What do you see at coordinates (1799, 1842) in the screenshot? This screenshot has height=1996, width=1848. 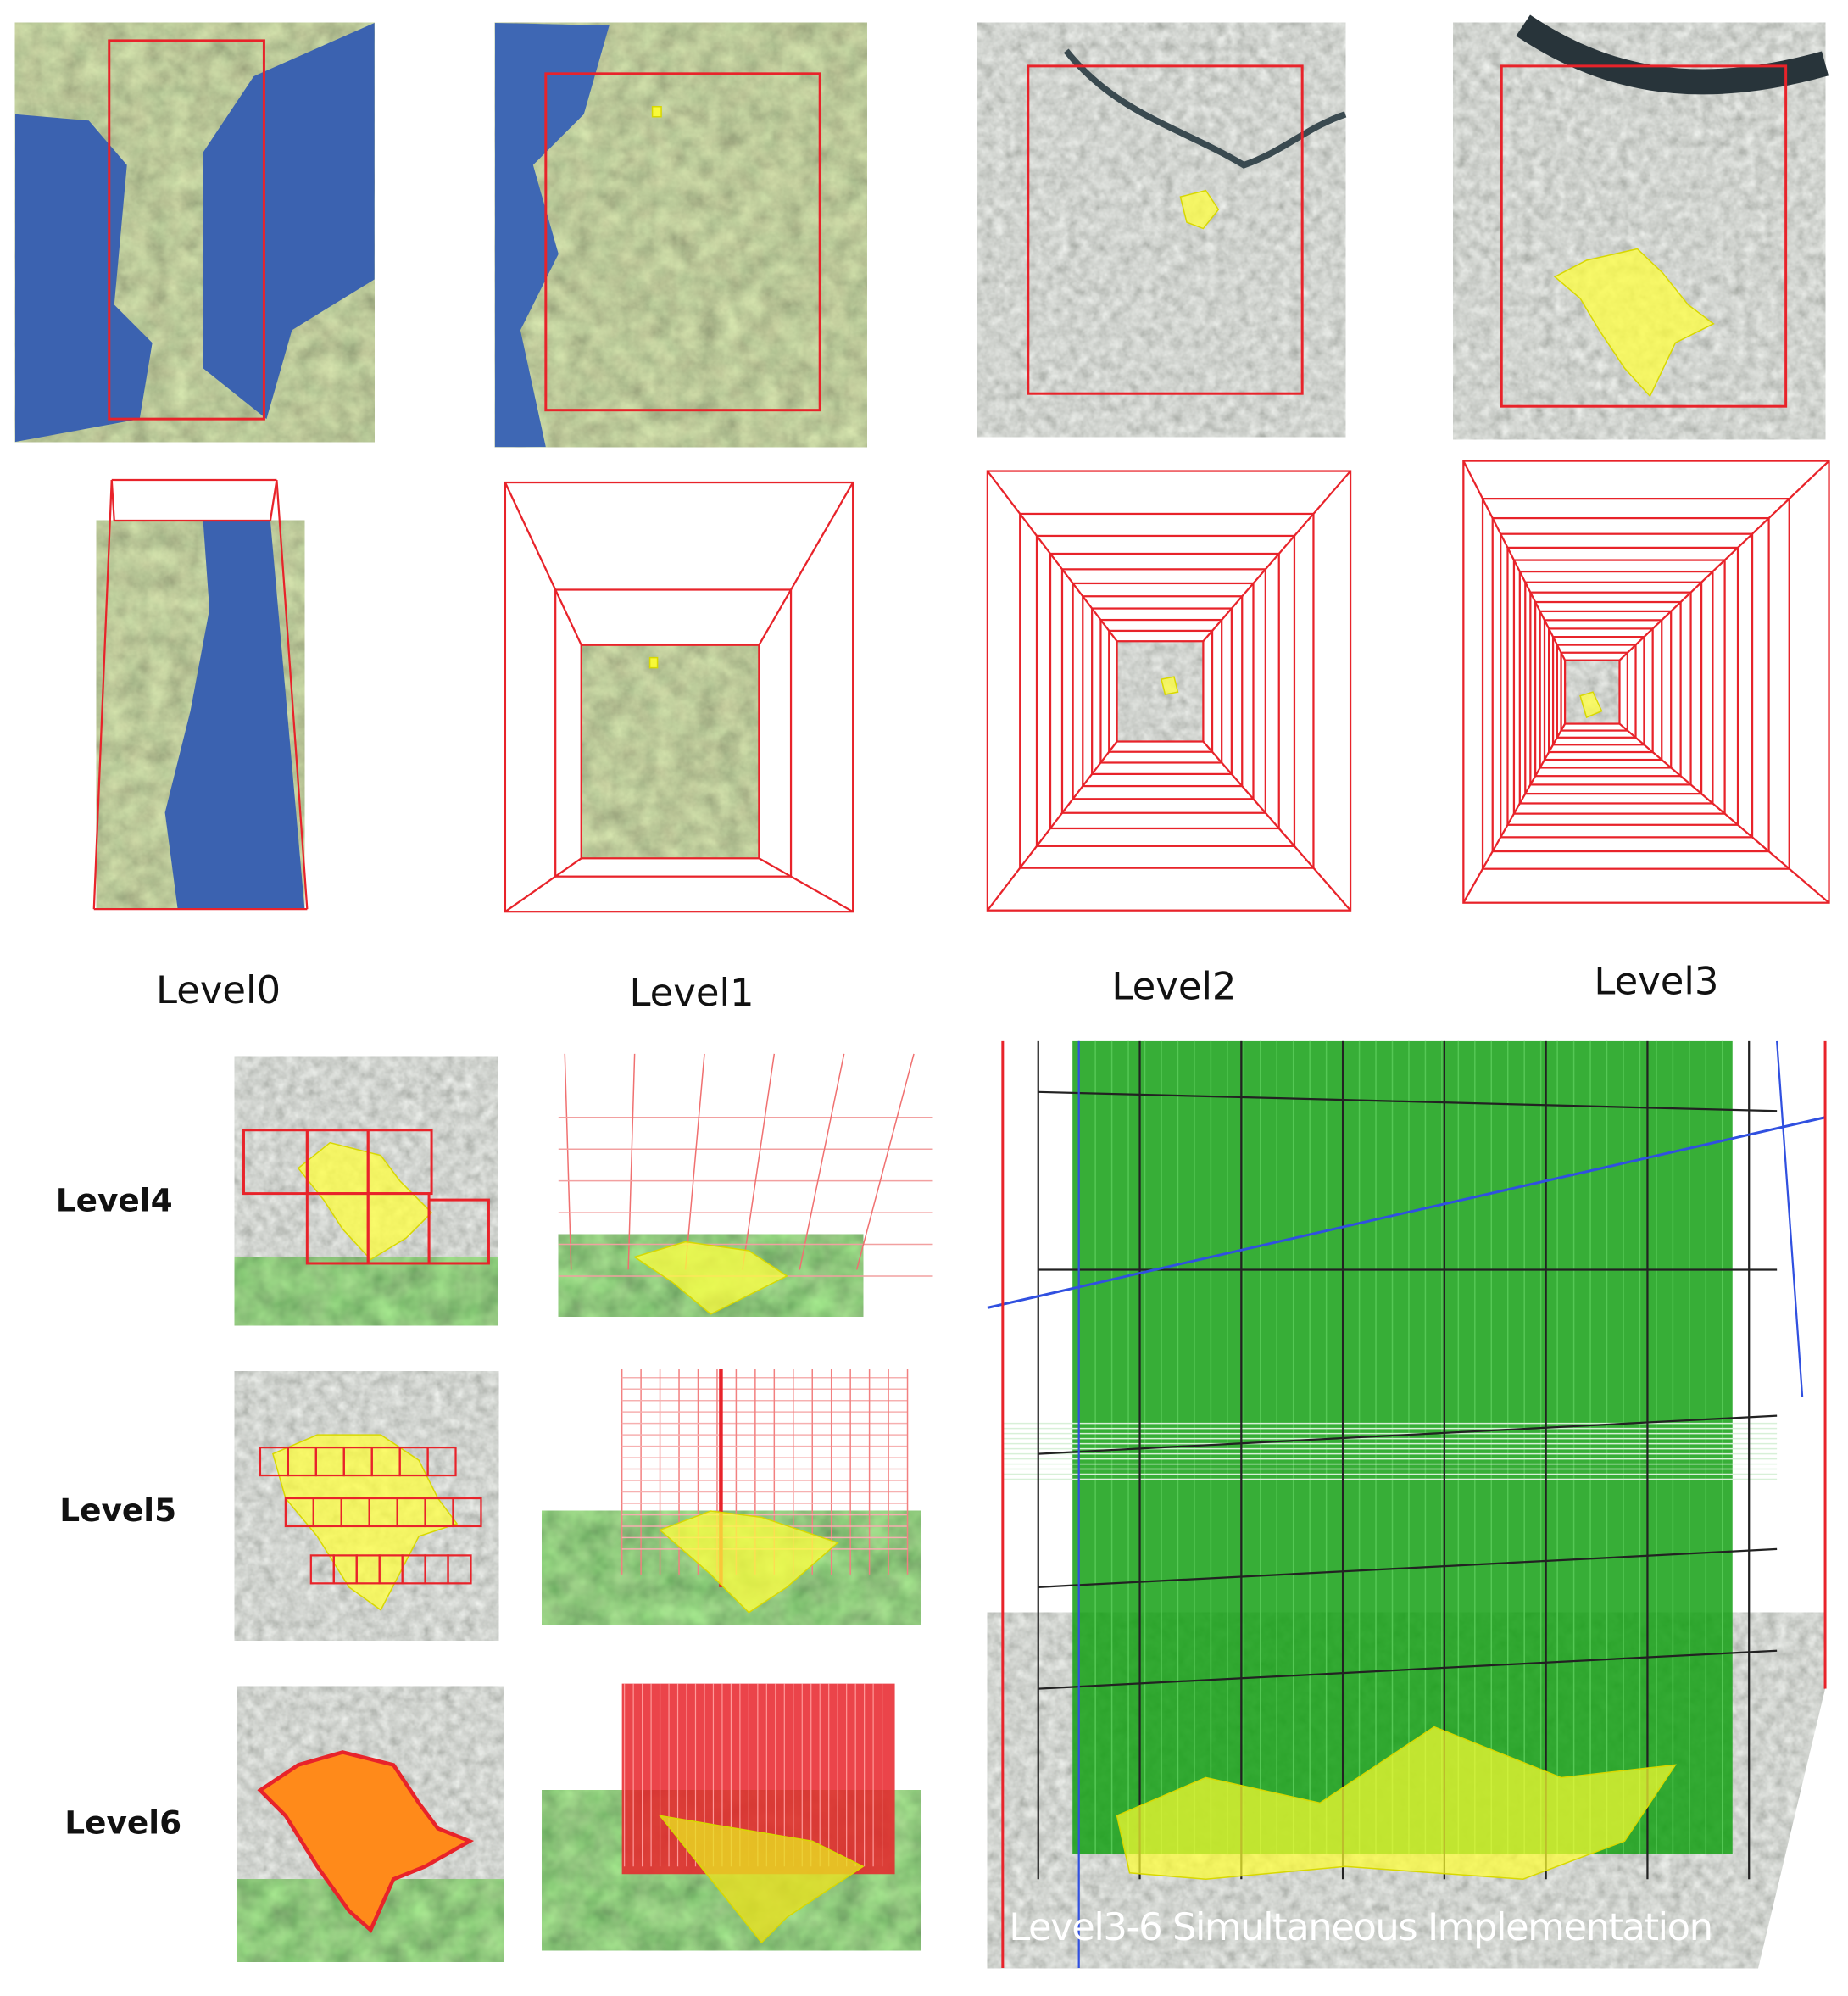 I see `mask` at bounding box center [1799, 1842].